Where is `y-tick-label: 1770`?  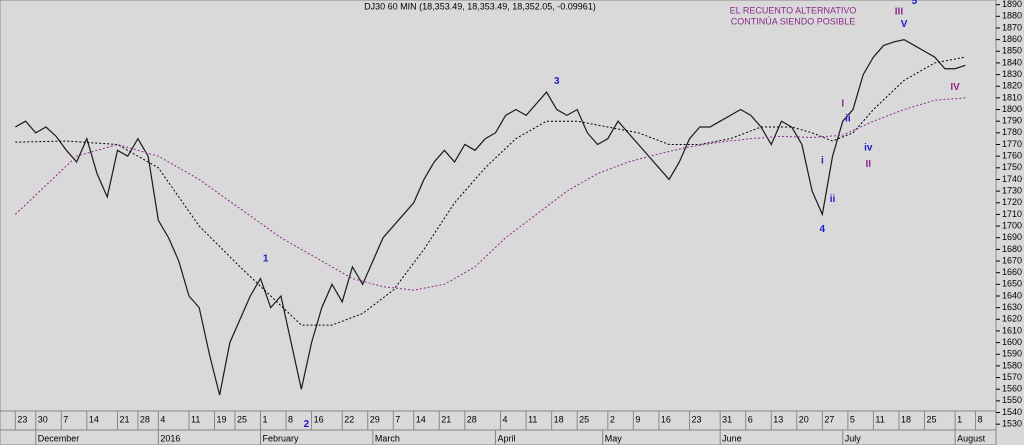
y-tick-label: 1770 is located at coordinates (1012, 144).